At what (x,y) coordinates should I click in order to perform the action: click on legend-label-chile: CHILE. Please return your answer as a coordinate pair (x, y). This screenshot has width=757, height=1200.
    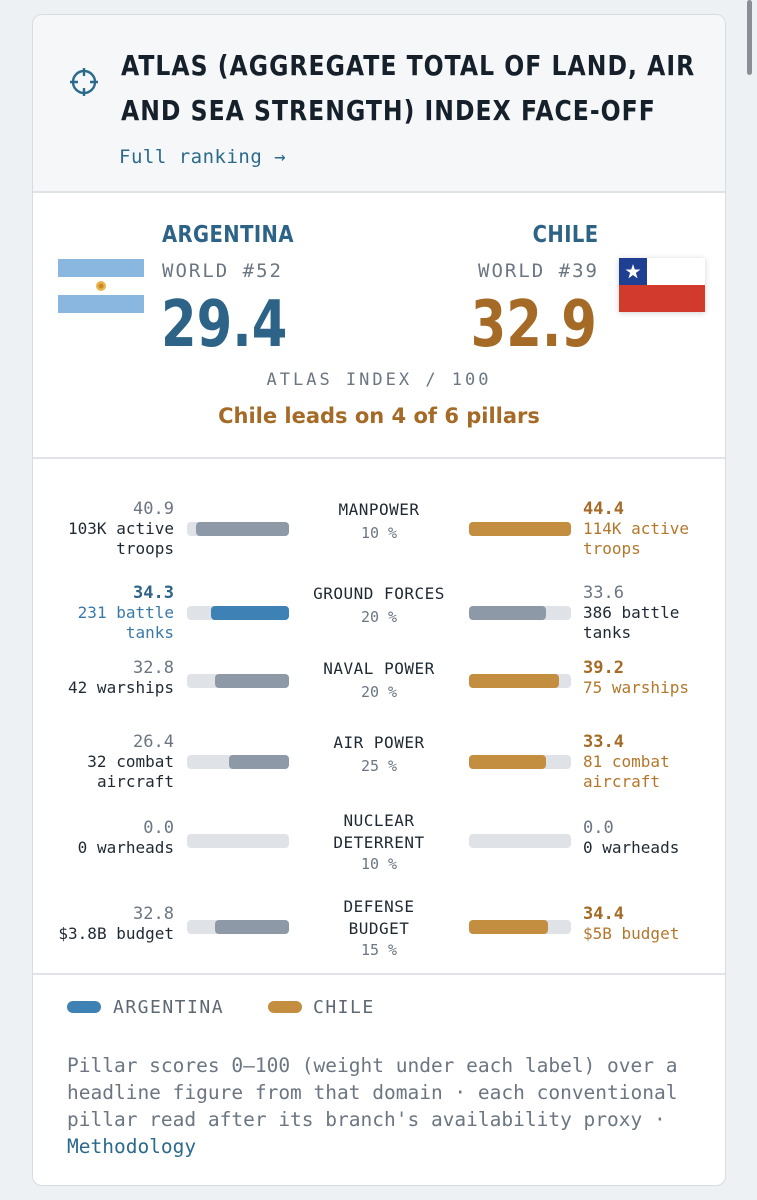
    Looking at the image, I should click on (344, 1007).